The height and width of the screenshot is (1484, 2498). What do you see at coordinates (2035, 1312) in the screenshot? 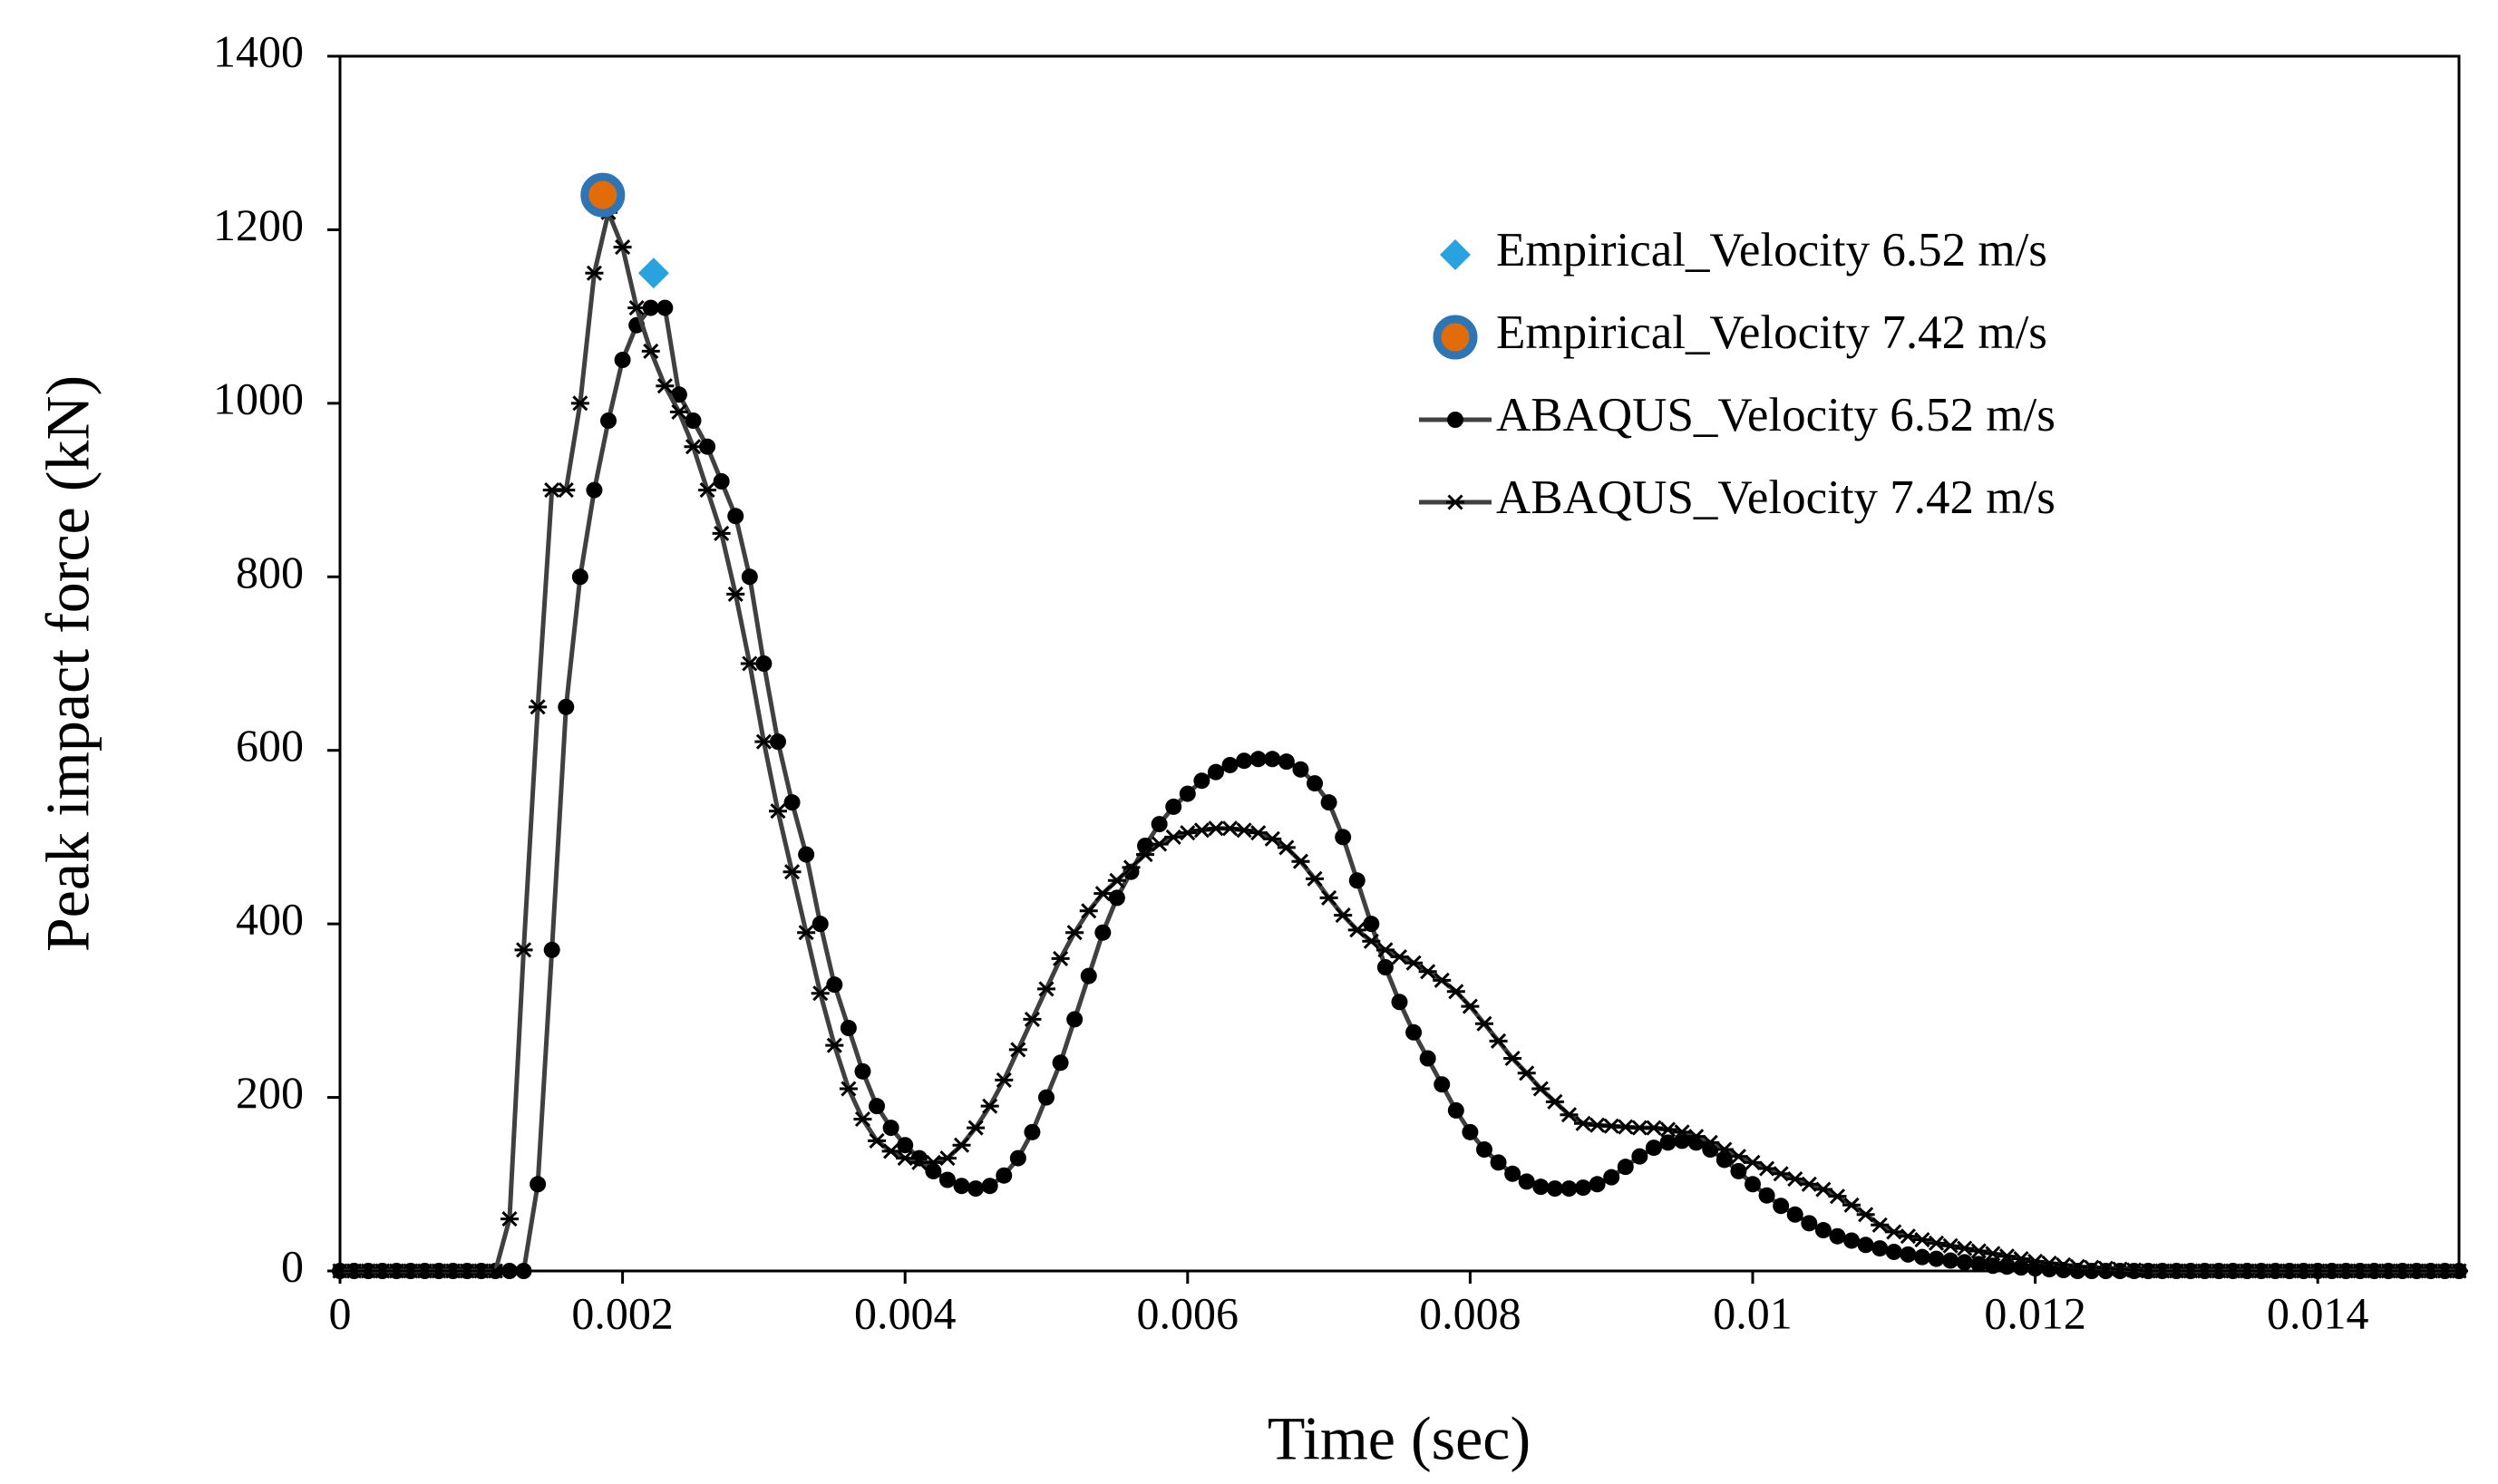
I see `x-tick-label: 0.012` at bounding box center [2035, 1312].